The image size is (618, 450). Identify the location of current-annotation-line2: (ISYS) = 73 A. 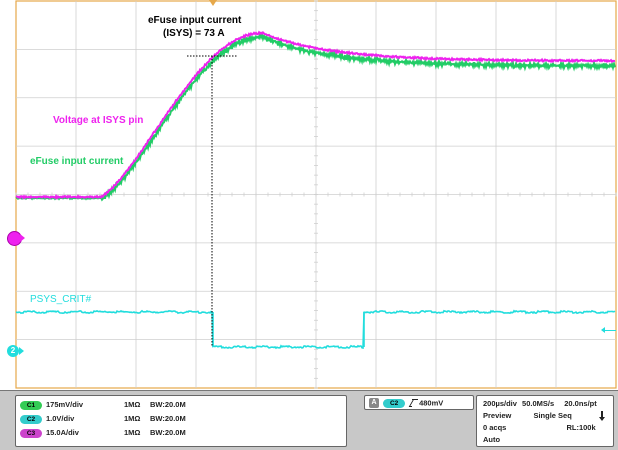
(194, 33).